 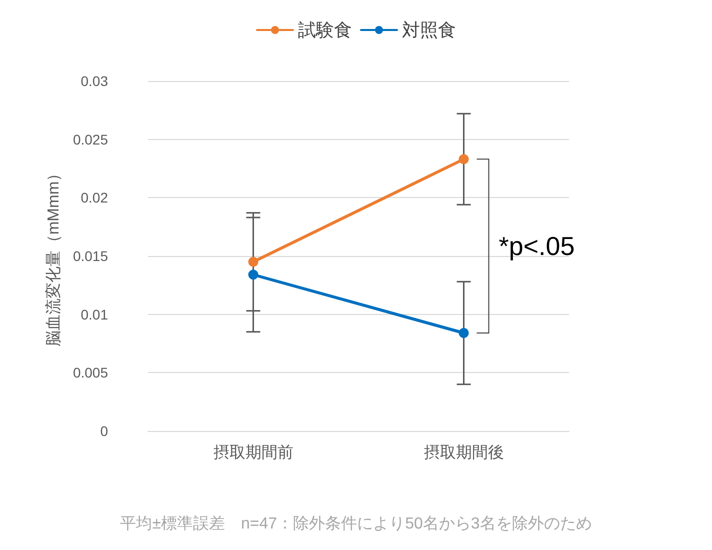 I want to click on legend-label: 対照食, so click(x=429, y=30).